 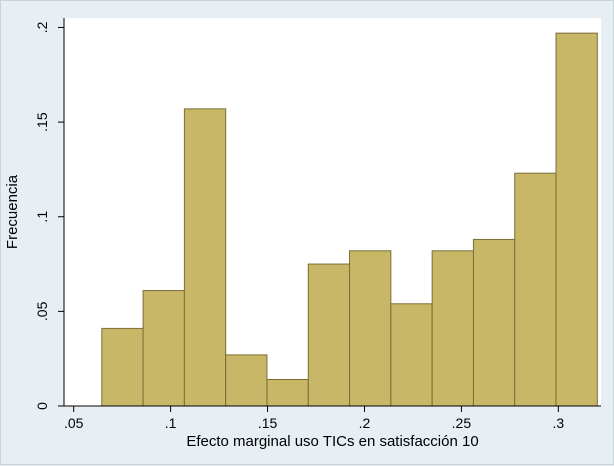 I want to click on y-tick-label: .15, so click(x=42, y=122).